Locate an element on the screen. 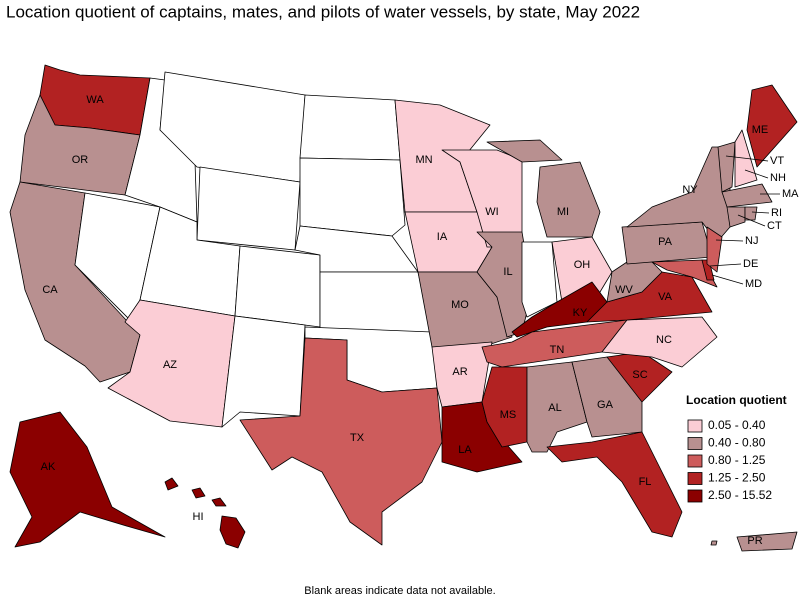 Image resolution: width=800 pixels, height=600 pixels. state-label: PR is located at coordinates (754, 541).